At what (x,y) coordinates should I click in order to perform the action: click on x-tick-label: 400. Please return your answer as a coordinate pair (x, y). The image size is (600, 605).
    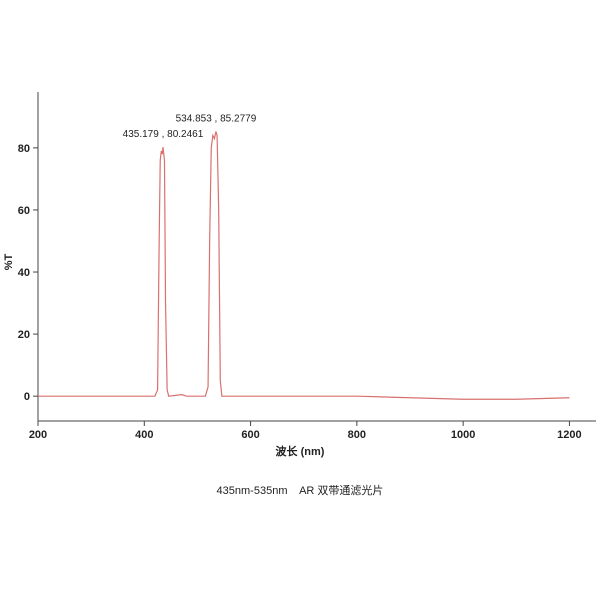
    Looking at the image, I should click on (144, 435).